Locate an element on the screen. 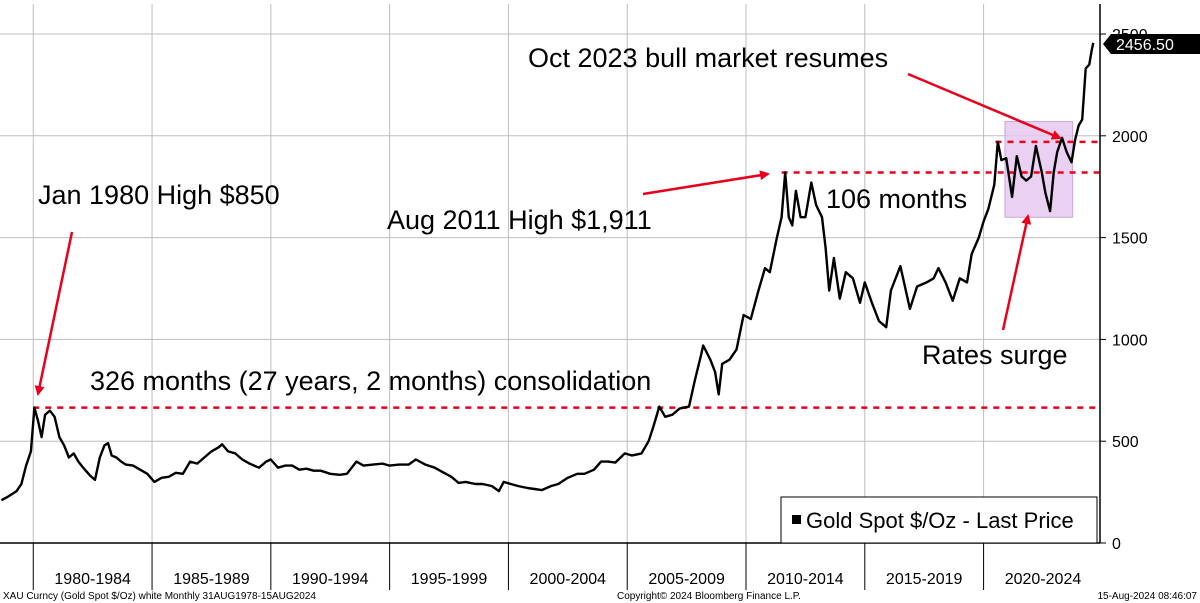 Image resolution: width=1200 pixels, height=603 pixels. annotation-rates-surge: Rates surge is located at coordinates (995, 355).